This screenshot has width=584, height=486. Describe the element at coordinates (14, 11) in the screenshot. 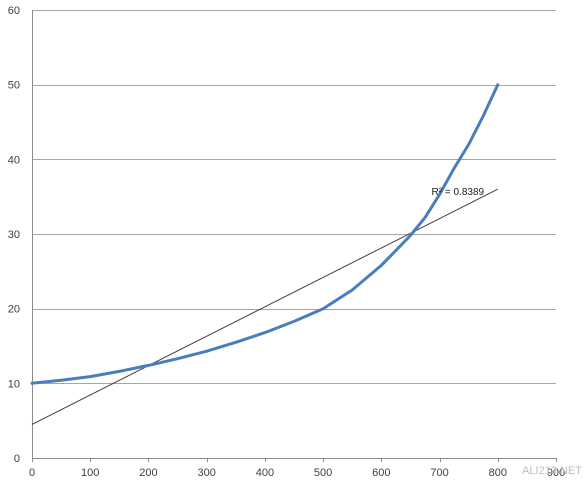

I see `y-tick-60: 60` at that location.